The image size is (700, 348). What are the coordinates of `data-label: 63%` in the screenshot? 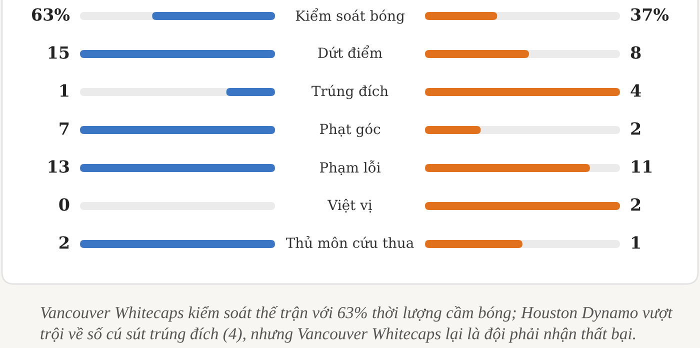 It's located at (51, 14).